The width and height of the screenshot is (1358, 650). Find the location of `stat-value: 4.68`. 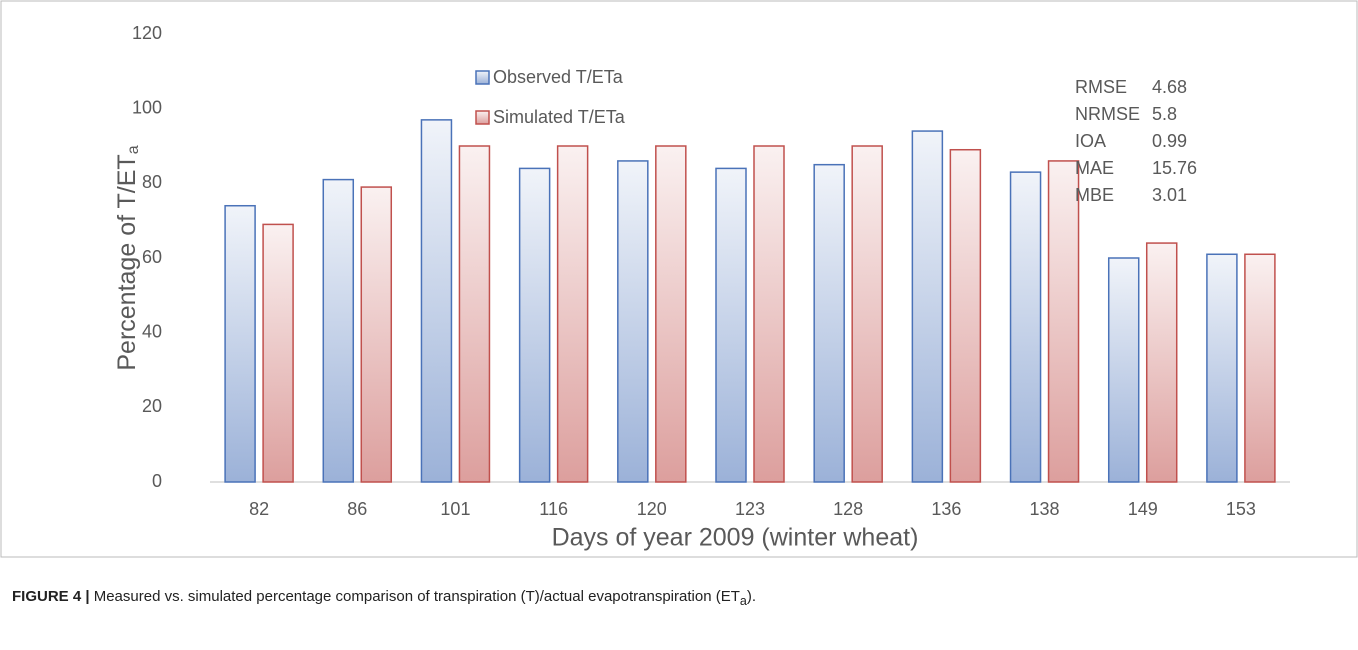

stat-value: 4.68 is located at coordinates (1169, 87).